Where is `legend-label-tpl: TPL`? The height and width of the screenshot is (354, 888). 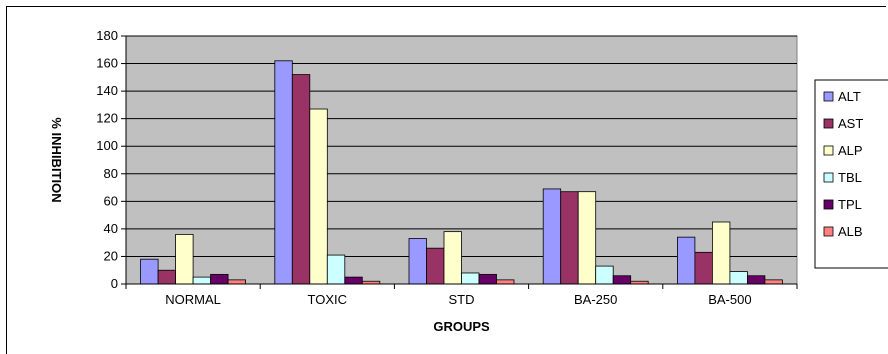 legend-label-tpl: TPL is located at coordinates (850, 204).